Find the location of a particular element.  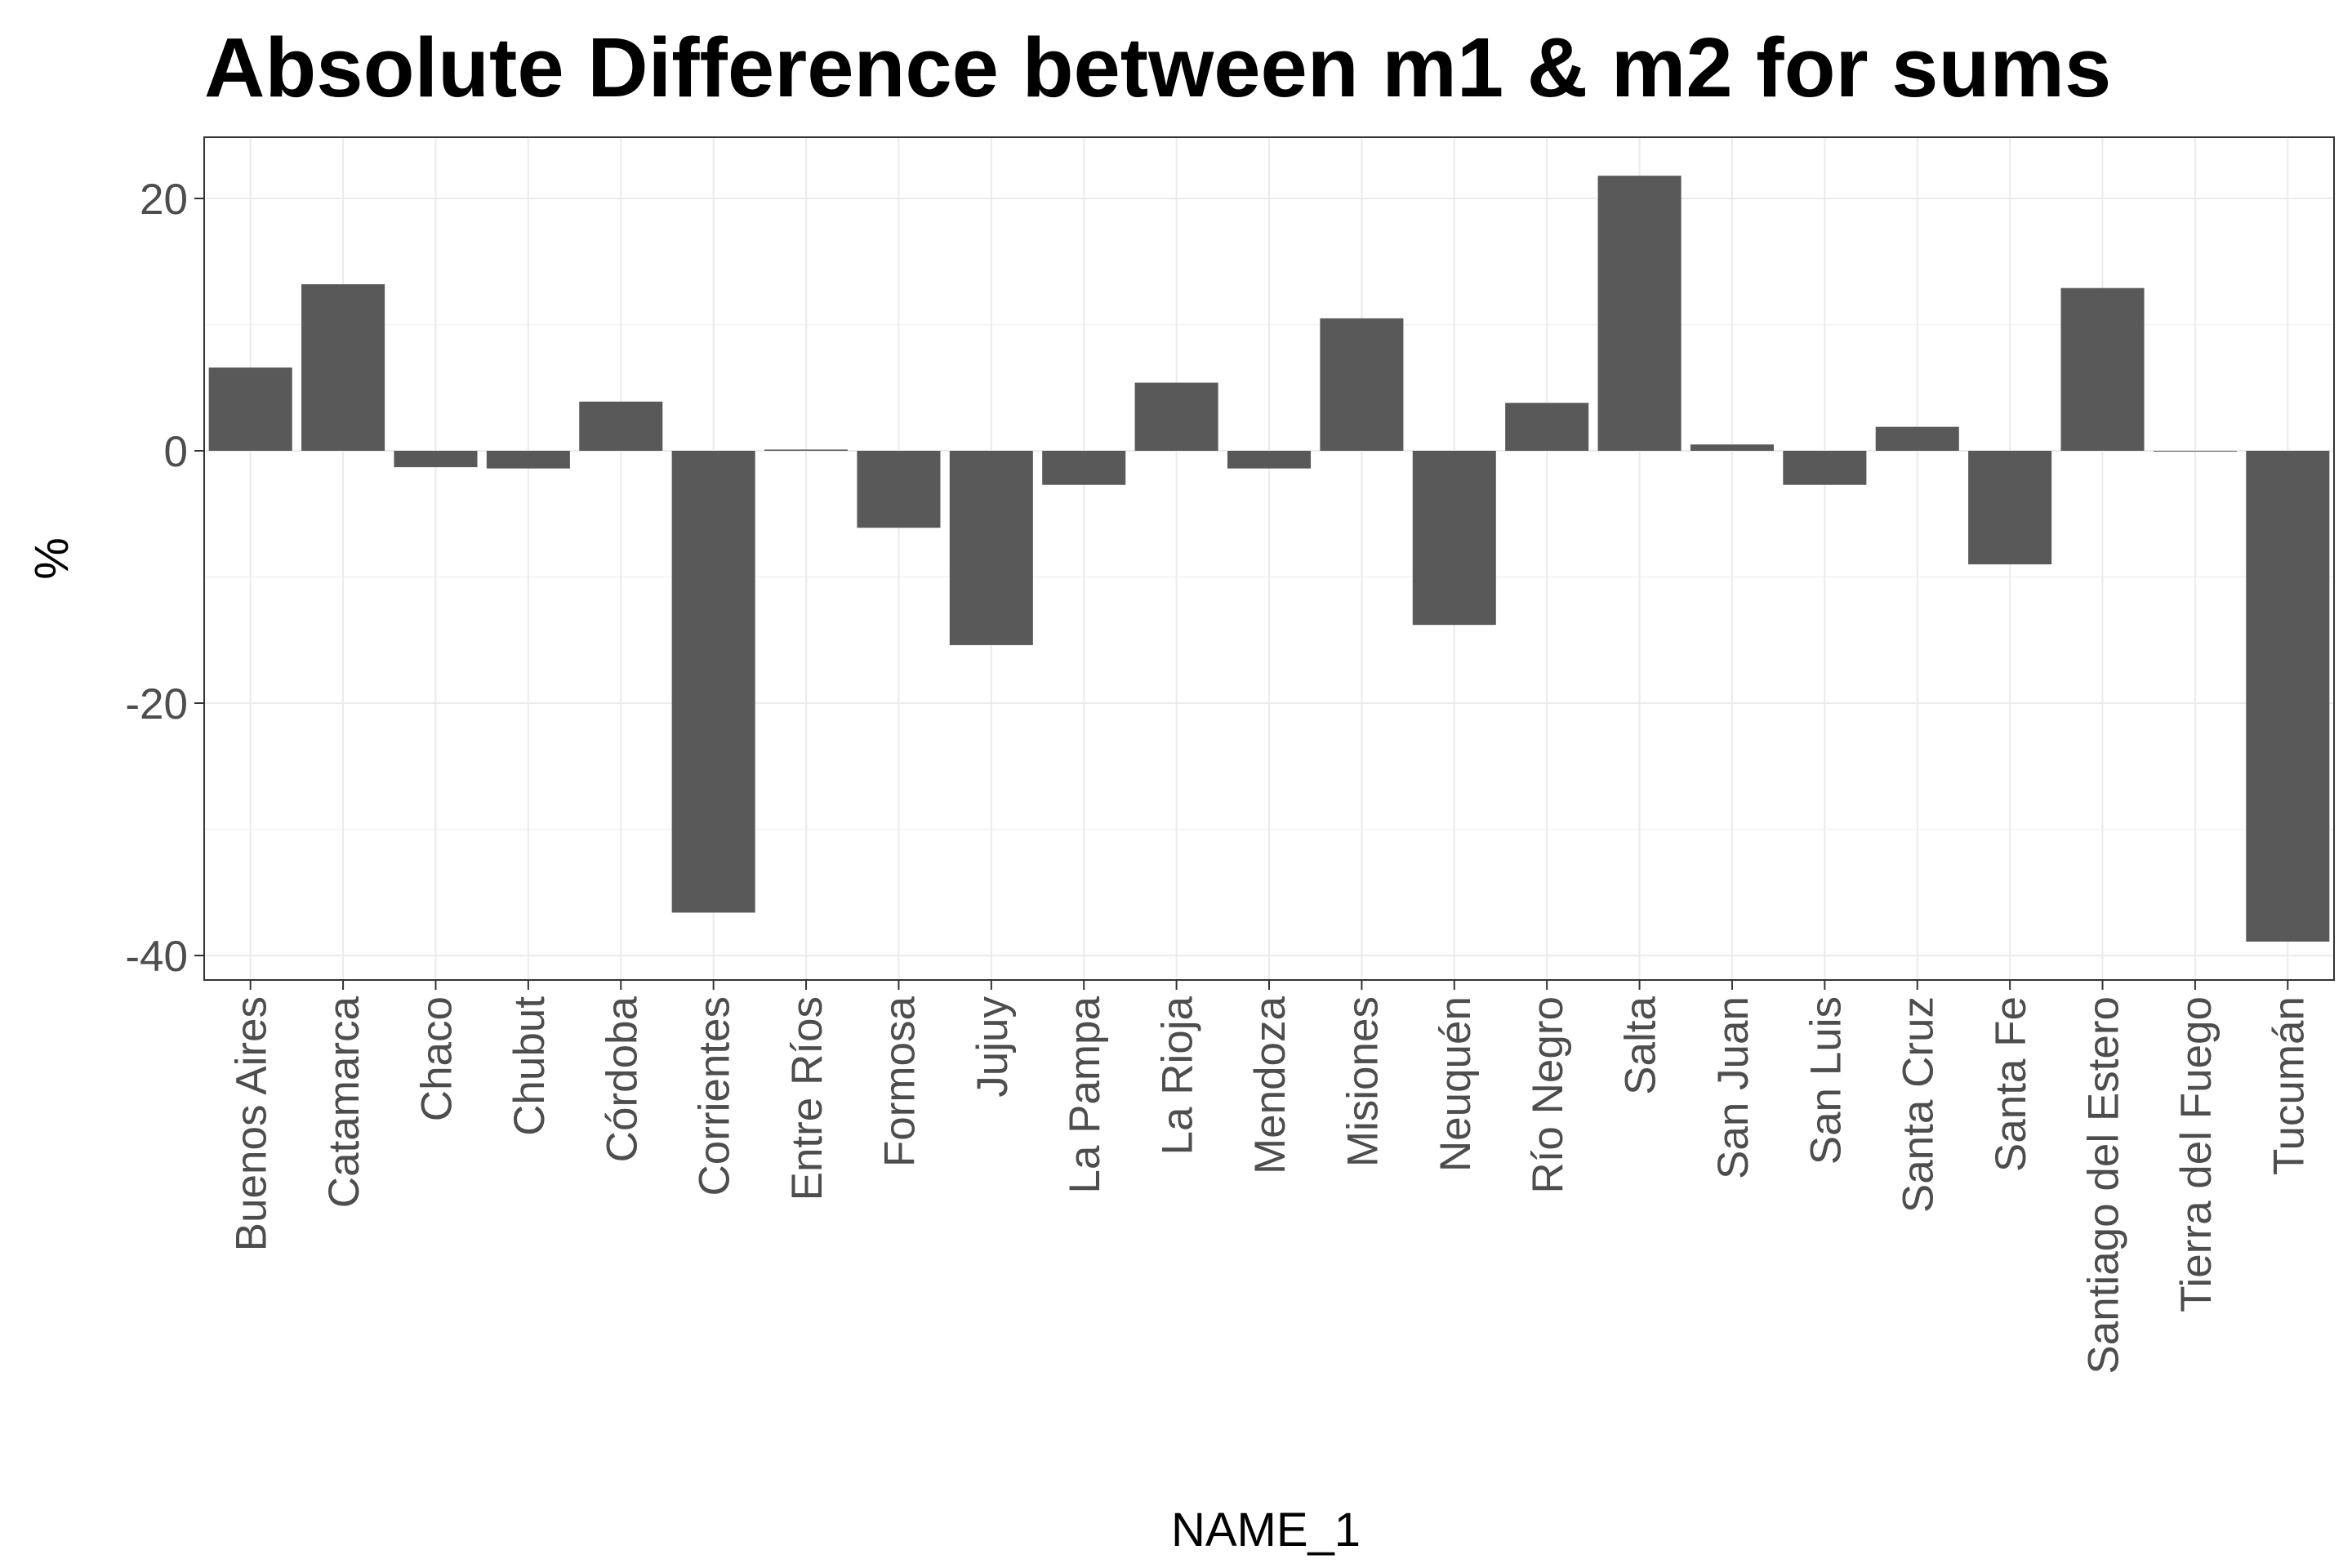

x-tick-label: Santa Fe is located at coordinates (2011, 1084).